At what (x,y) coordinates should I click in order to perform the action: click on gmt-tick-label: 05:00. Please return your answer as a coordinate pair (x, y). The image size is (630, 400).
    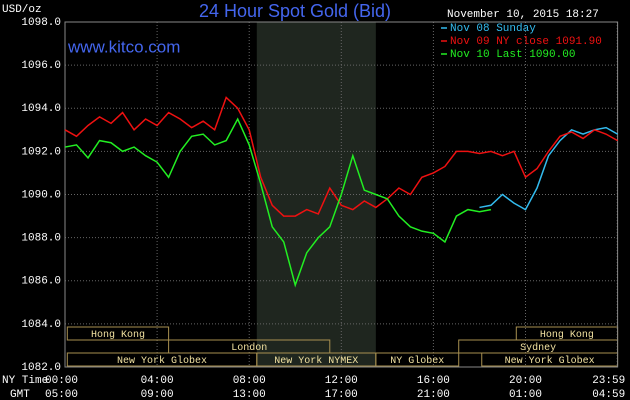
    Looking at the image, I should click on (61, 394).